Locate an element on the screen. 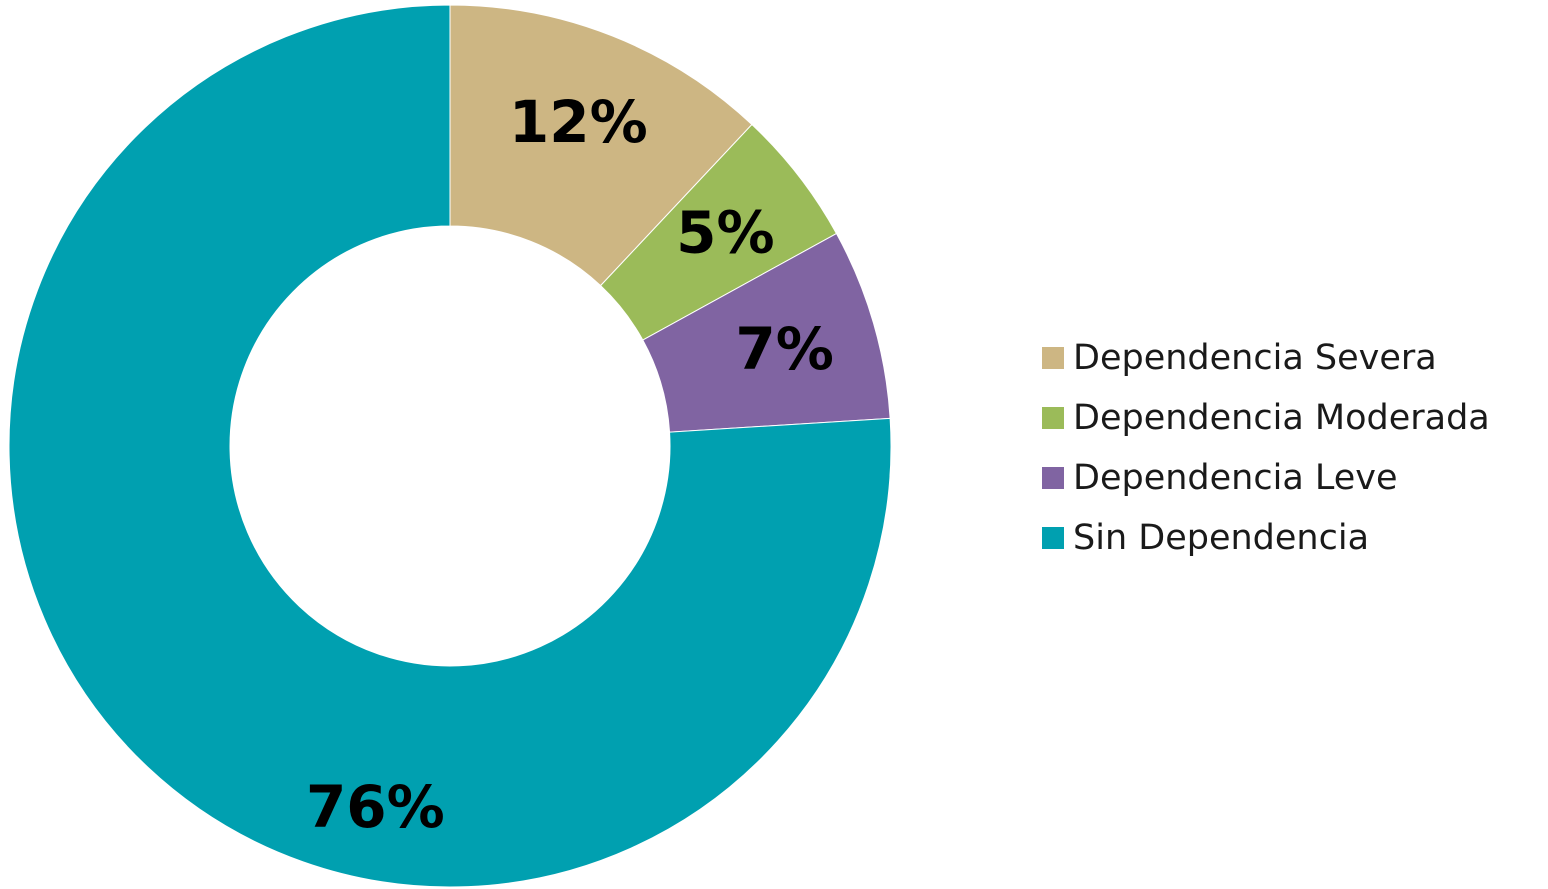 The width and height of the screenshot is (1548, 889). legend-swatch-dependencia-leve is located at coordinates (1053, 478).